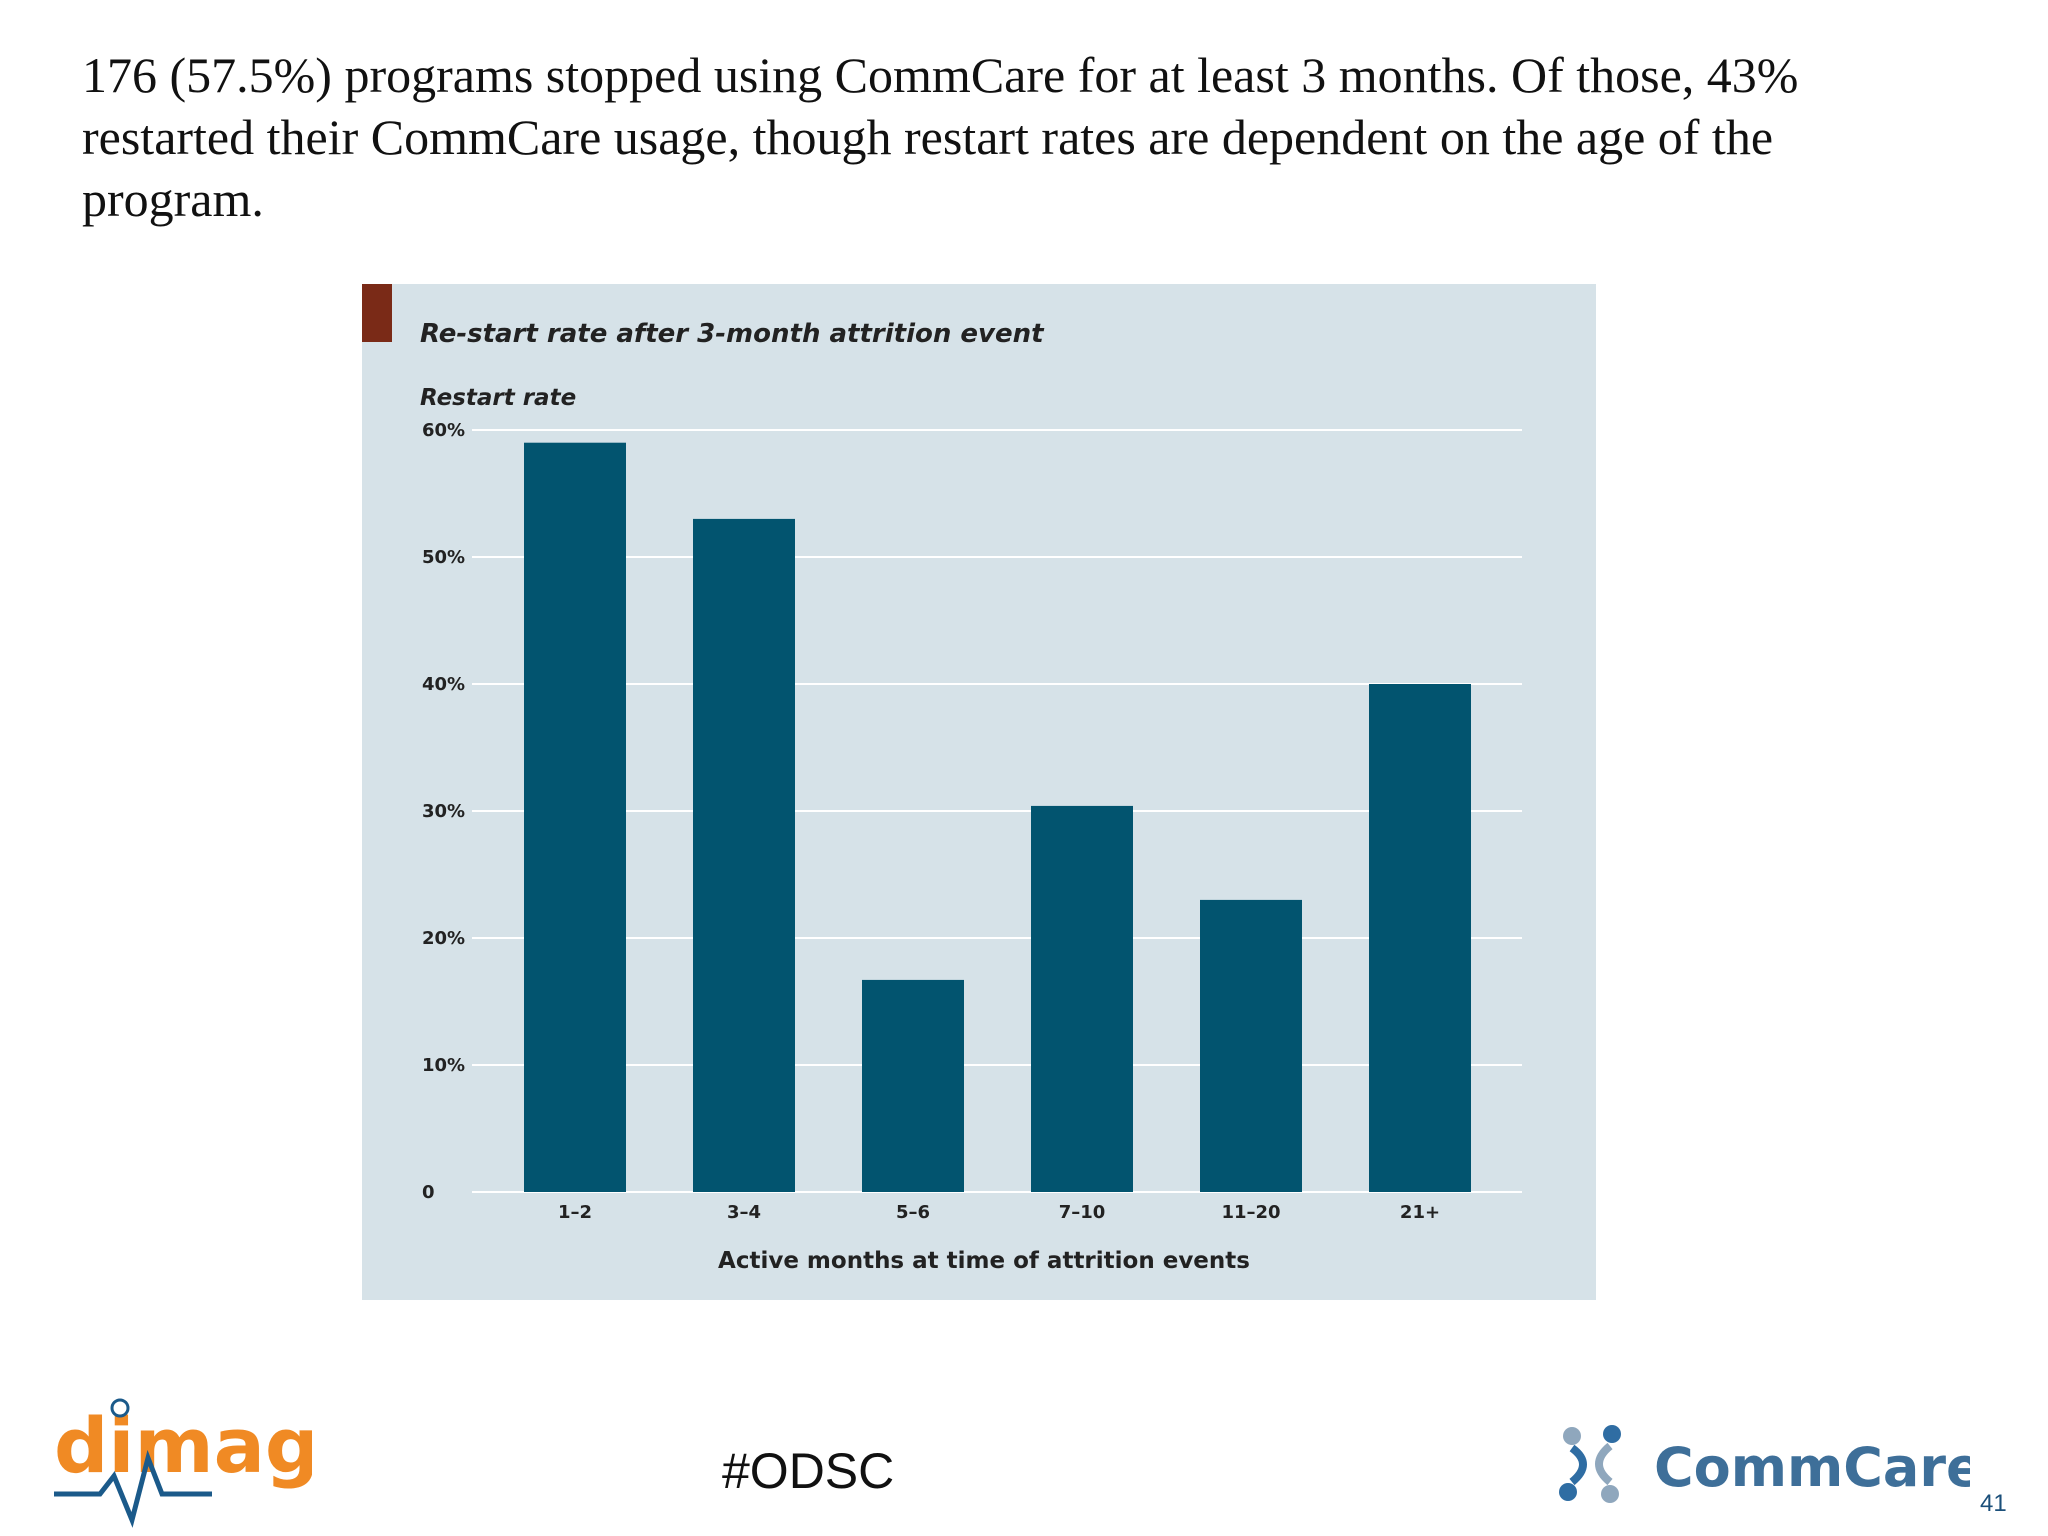  Describe the element at coordinates (443, 430) in the screenshot. I see `y-tick-label: 60%` at that location.